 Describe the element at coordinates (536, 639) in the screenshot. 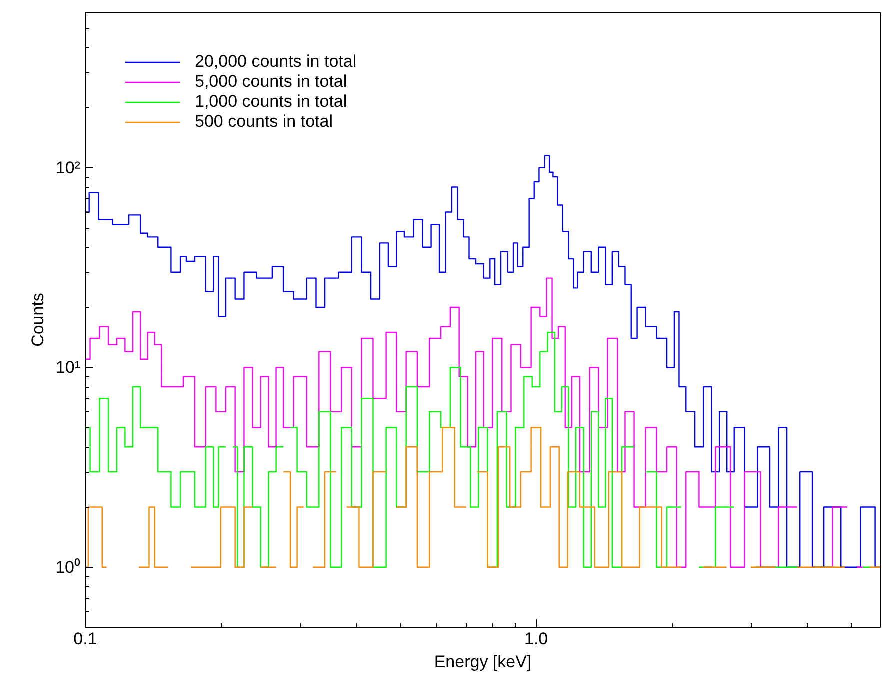

I see `x-tick-label: 1.0` at that location.